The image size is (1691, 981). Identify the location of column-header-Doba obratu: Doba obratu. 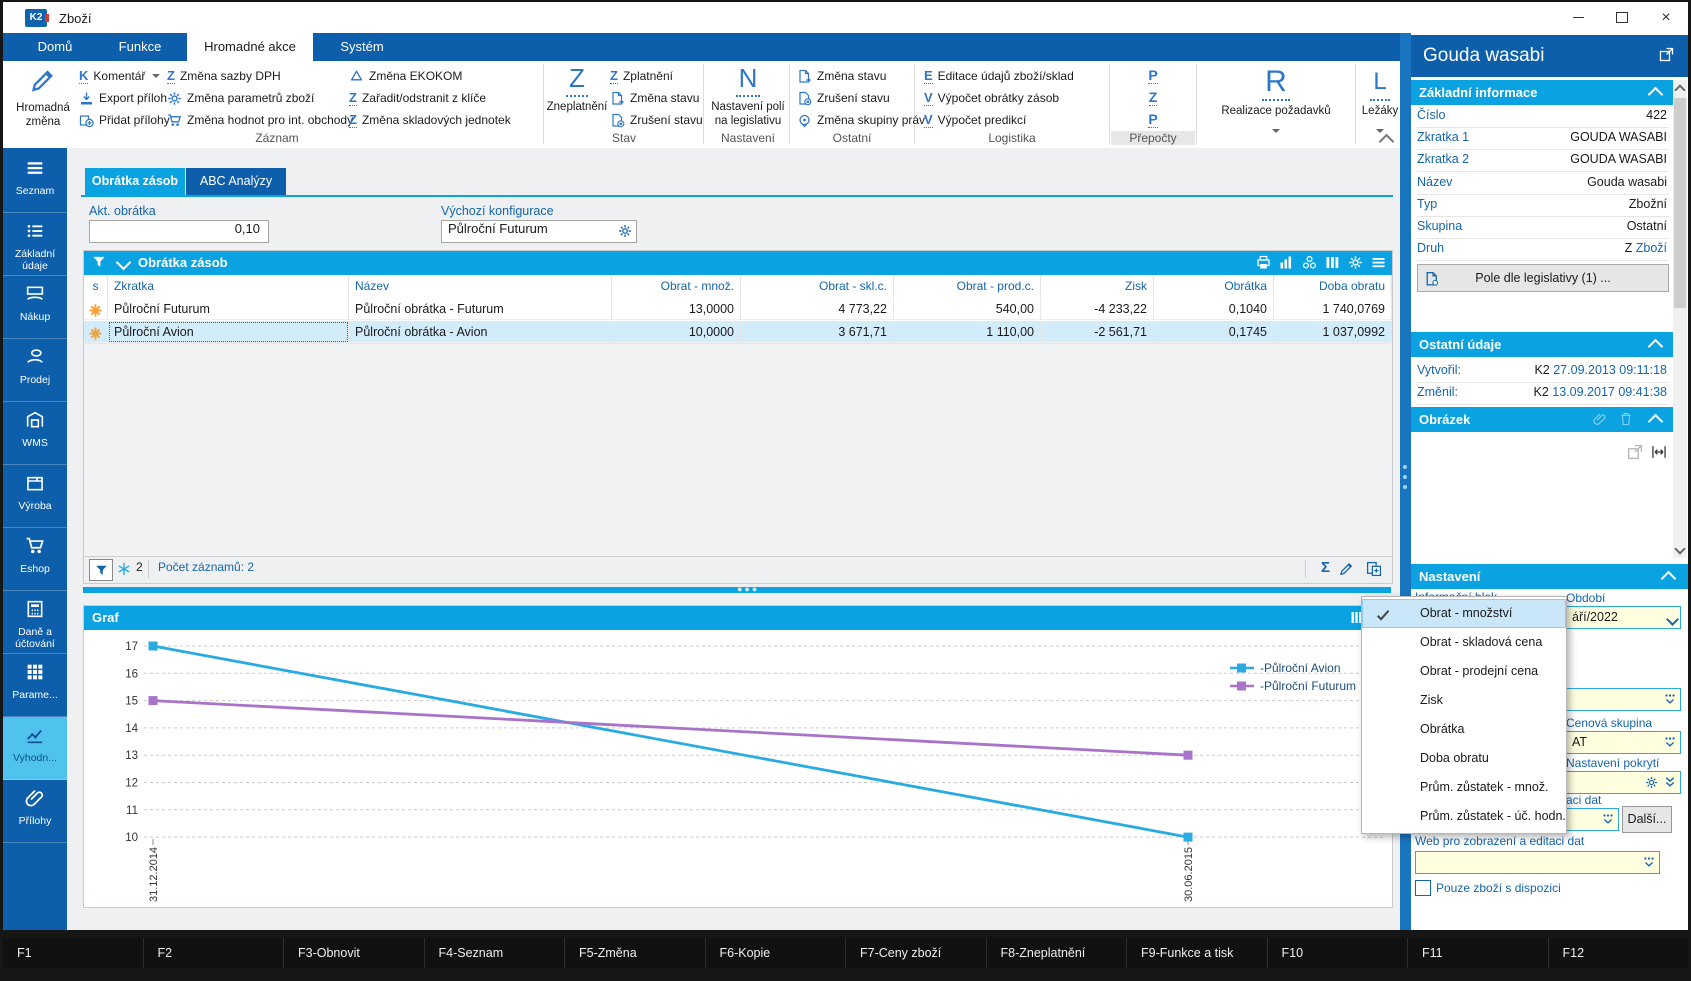
(1333, 286).